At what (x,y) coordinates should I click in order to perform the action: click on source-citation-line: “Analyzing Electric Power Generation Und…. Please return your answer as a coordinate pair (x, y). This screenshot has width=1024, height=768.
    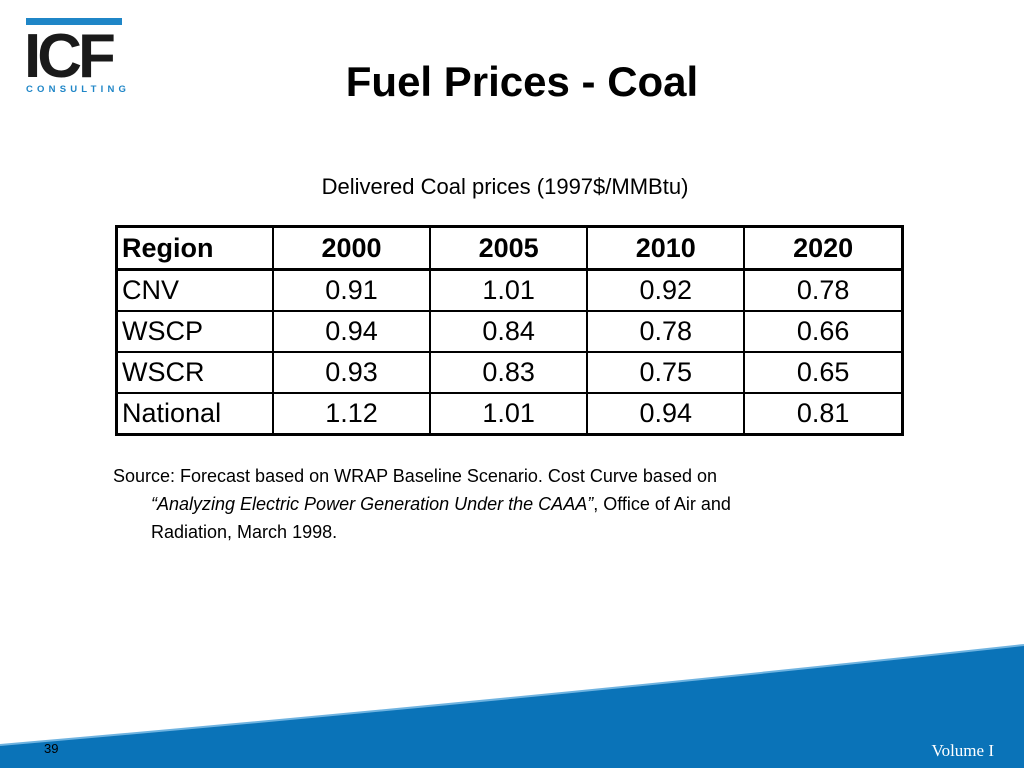
    Looking at the image, I should click on (513, 504).